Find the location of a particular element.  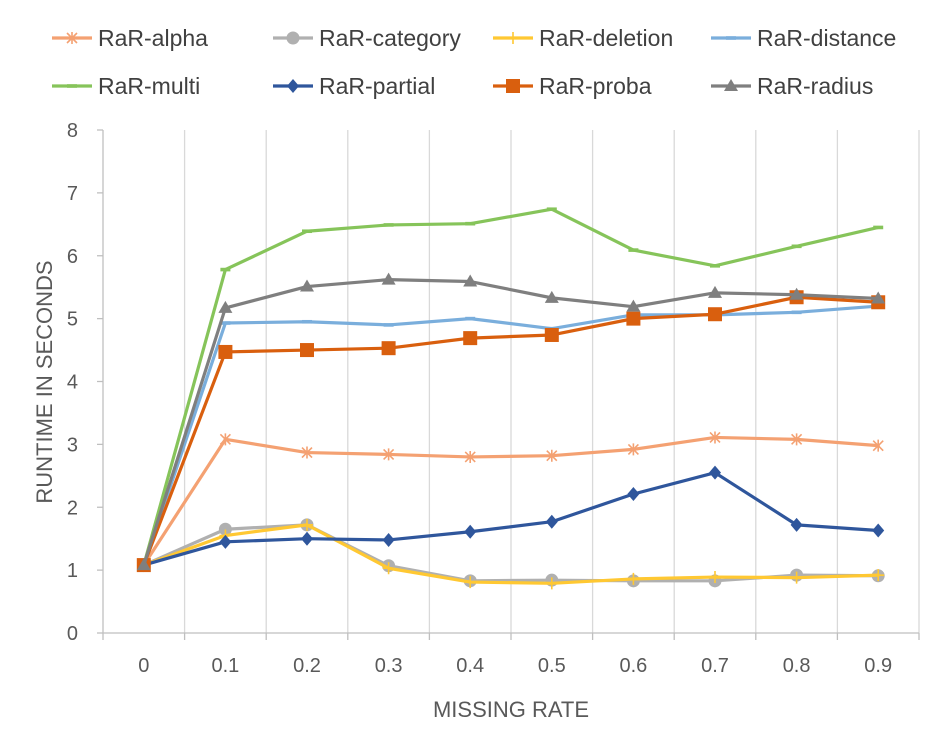

legend-item: RaR-distance is located at coordinates (803, 38).